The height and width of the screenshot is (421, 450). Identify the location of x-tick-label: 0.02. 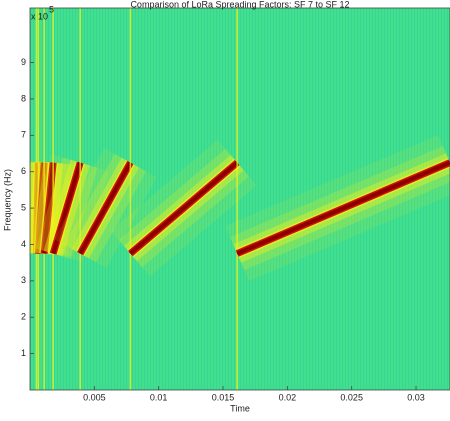
(288, 397).